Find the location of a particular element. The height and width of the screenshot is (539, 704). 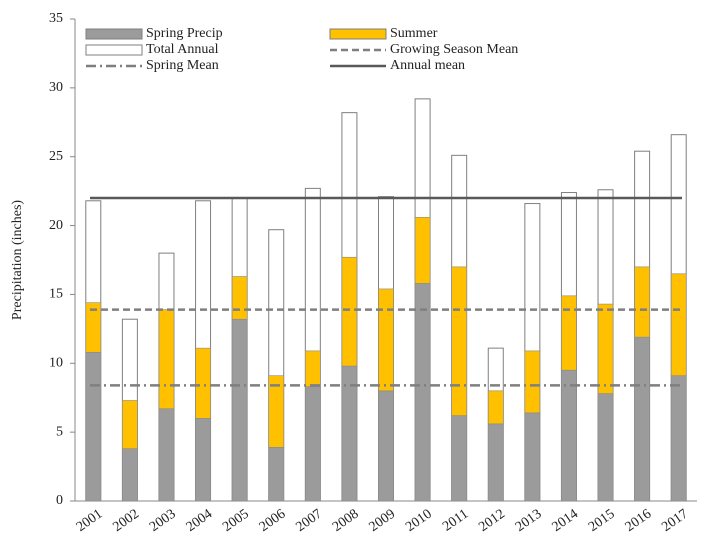

x-tick-label: 2004 is located at coordinates (200, 521).